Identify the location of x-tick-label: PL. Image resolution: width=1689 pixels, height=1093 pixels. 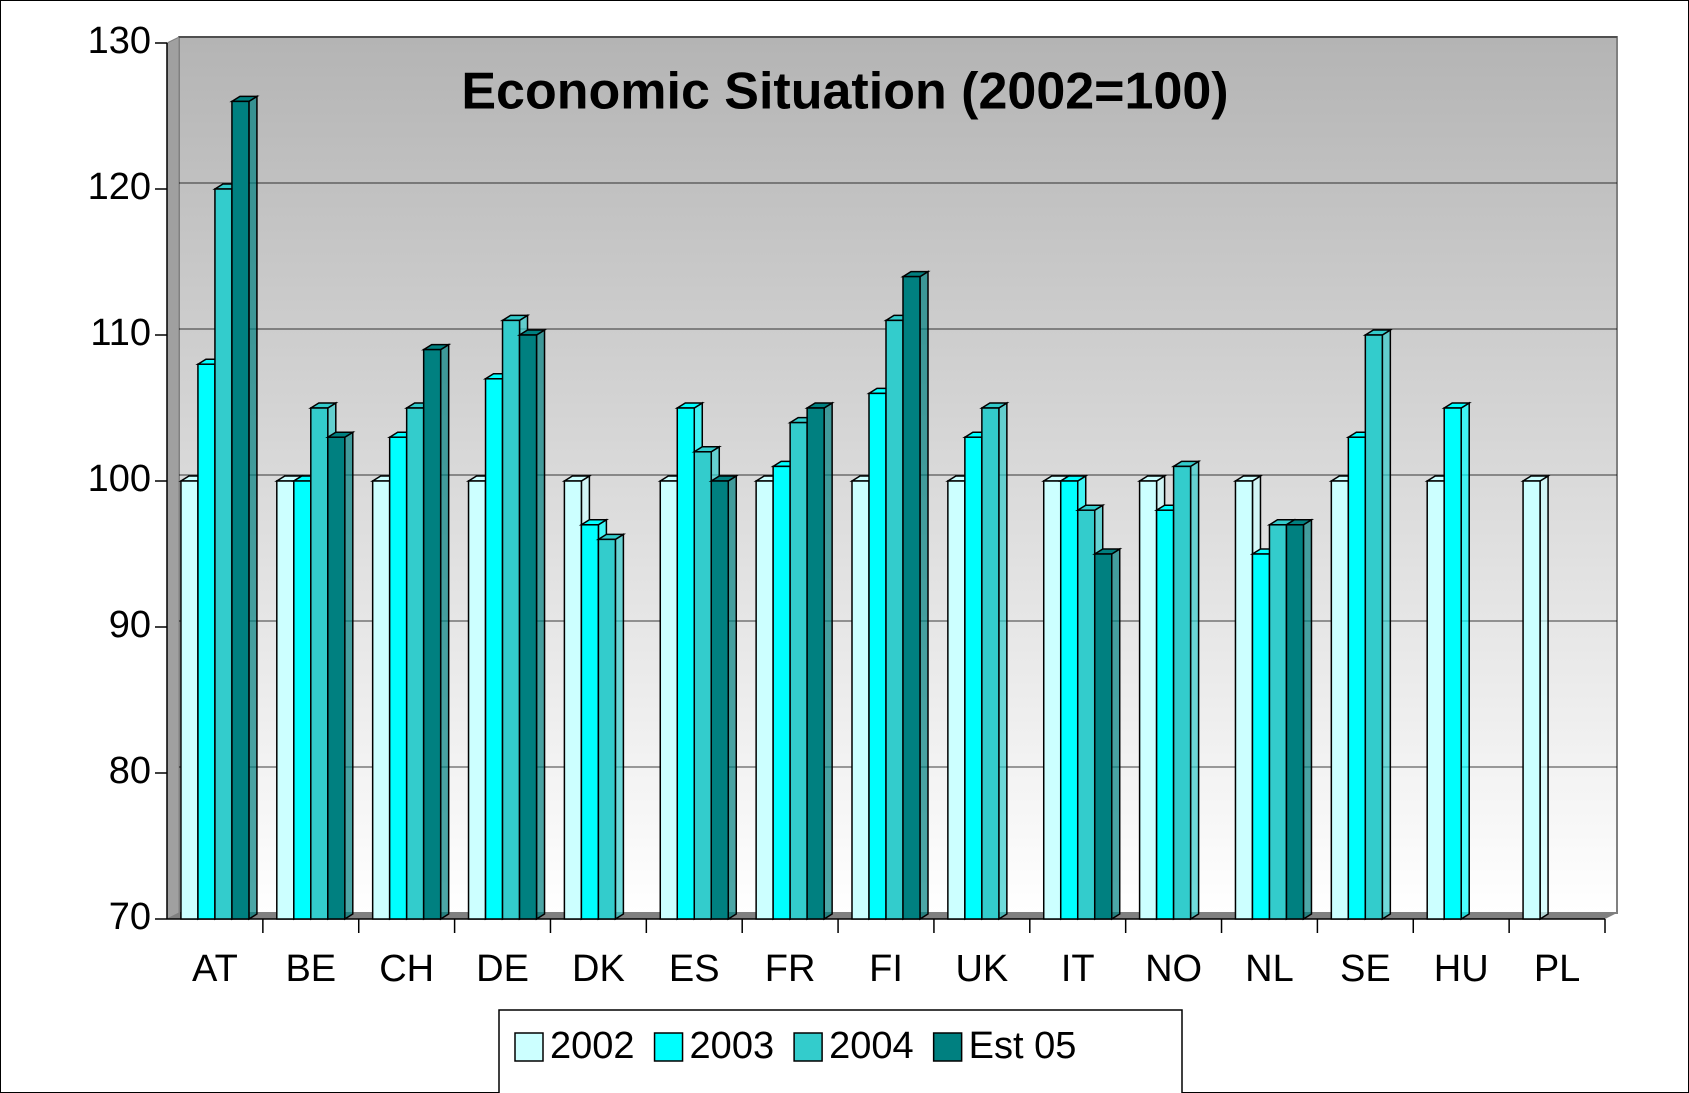
(1557, 969).